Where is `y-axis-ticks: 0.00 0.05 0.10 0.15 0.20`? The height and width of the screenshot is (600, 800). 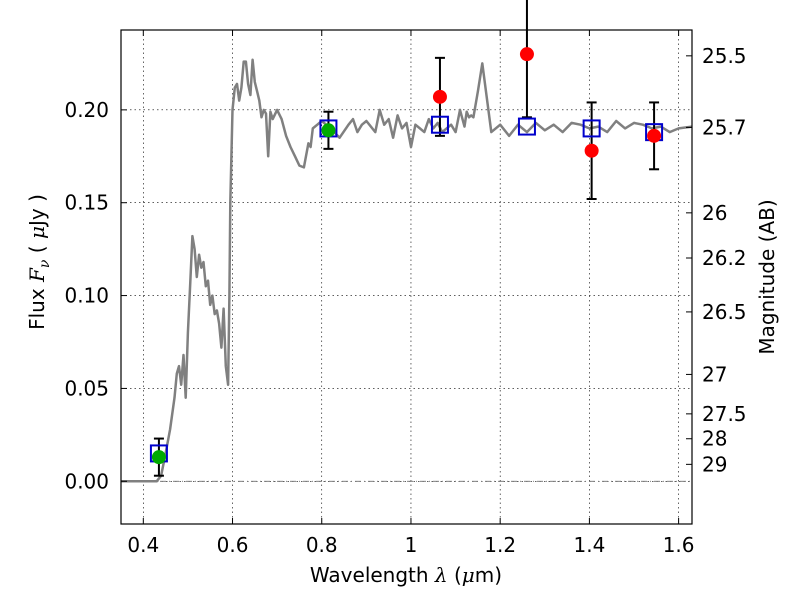 y-axis-ticks: 0.00 0.05 0.10 0.15 0.20 is located at coordinates (95, 295).